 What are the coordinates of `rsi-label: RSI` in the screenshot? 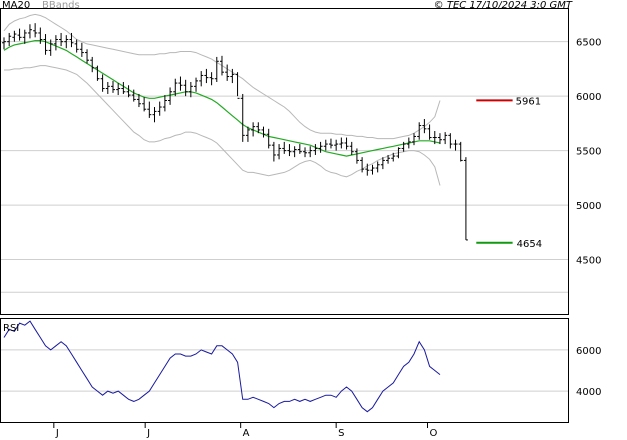 It's located at (11, 328).